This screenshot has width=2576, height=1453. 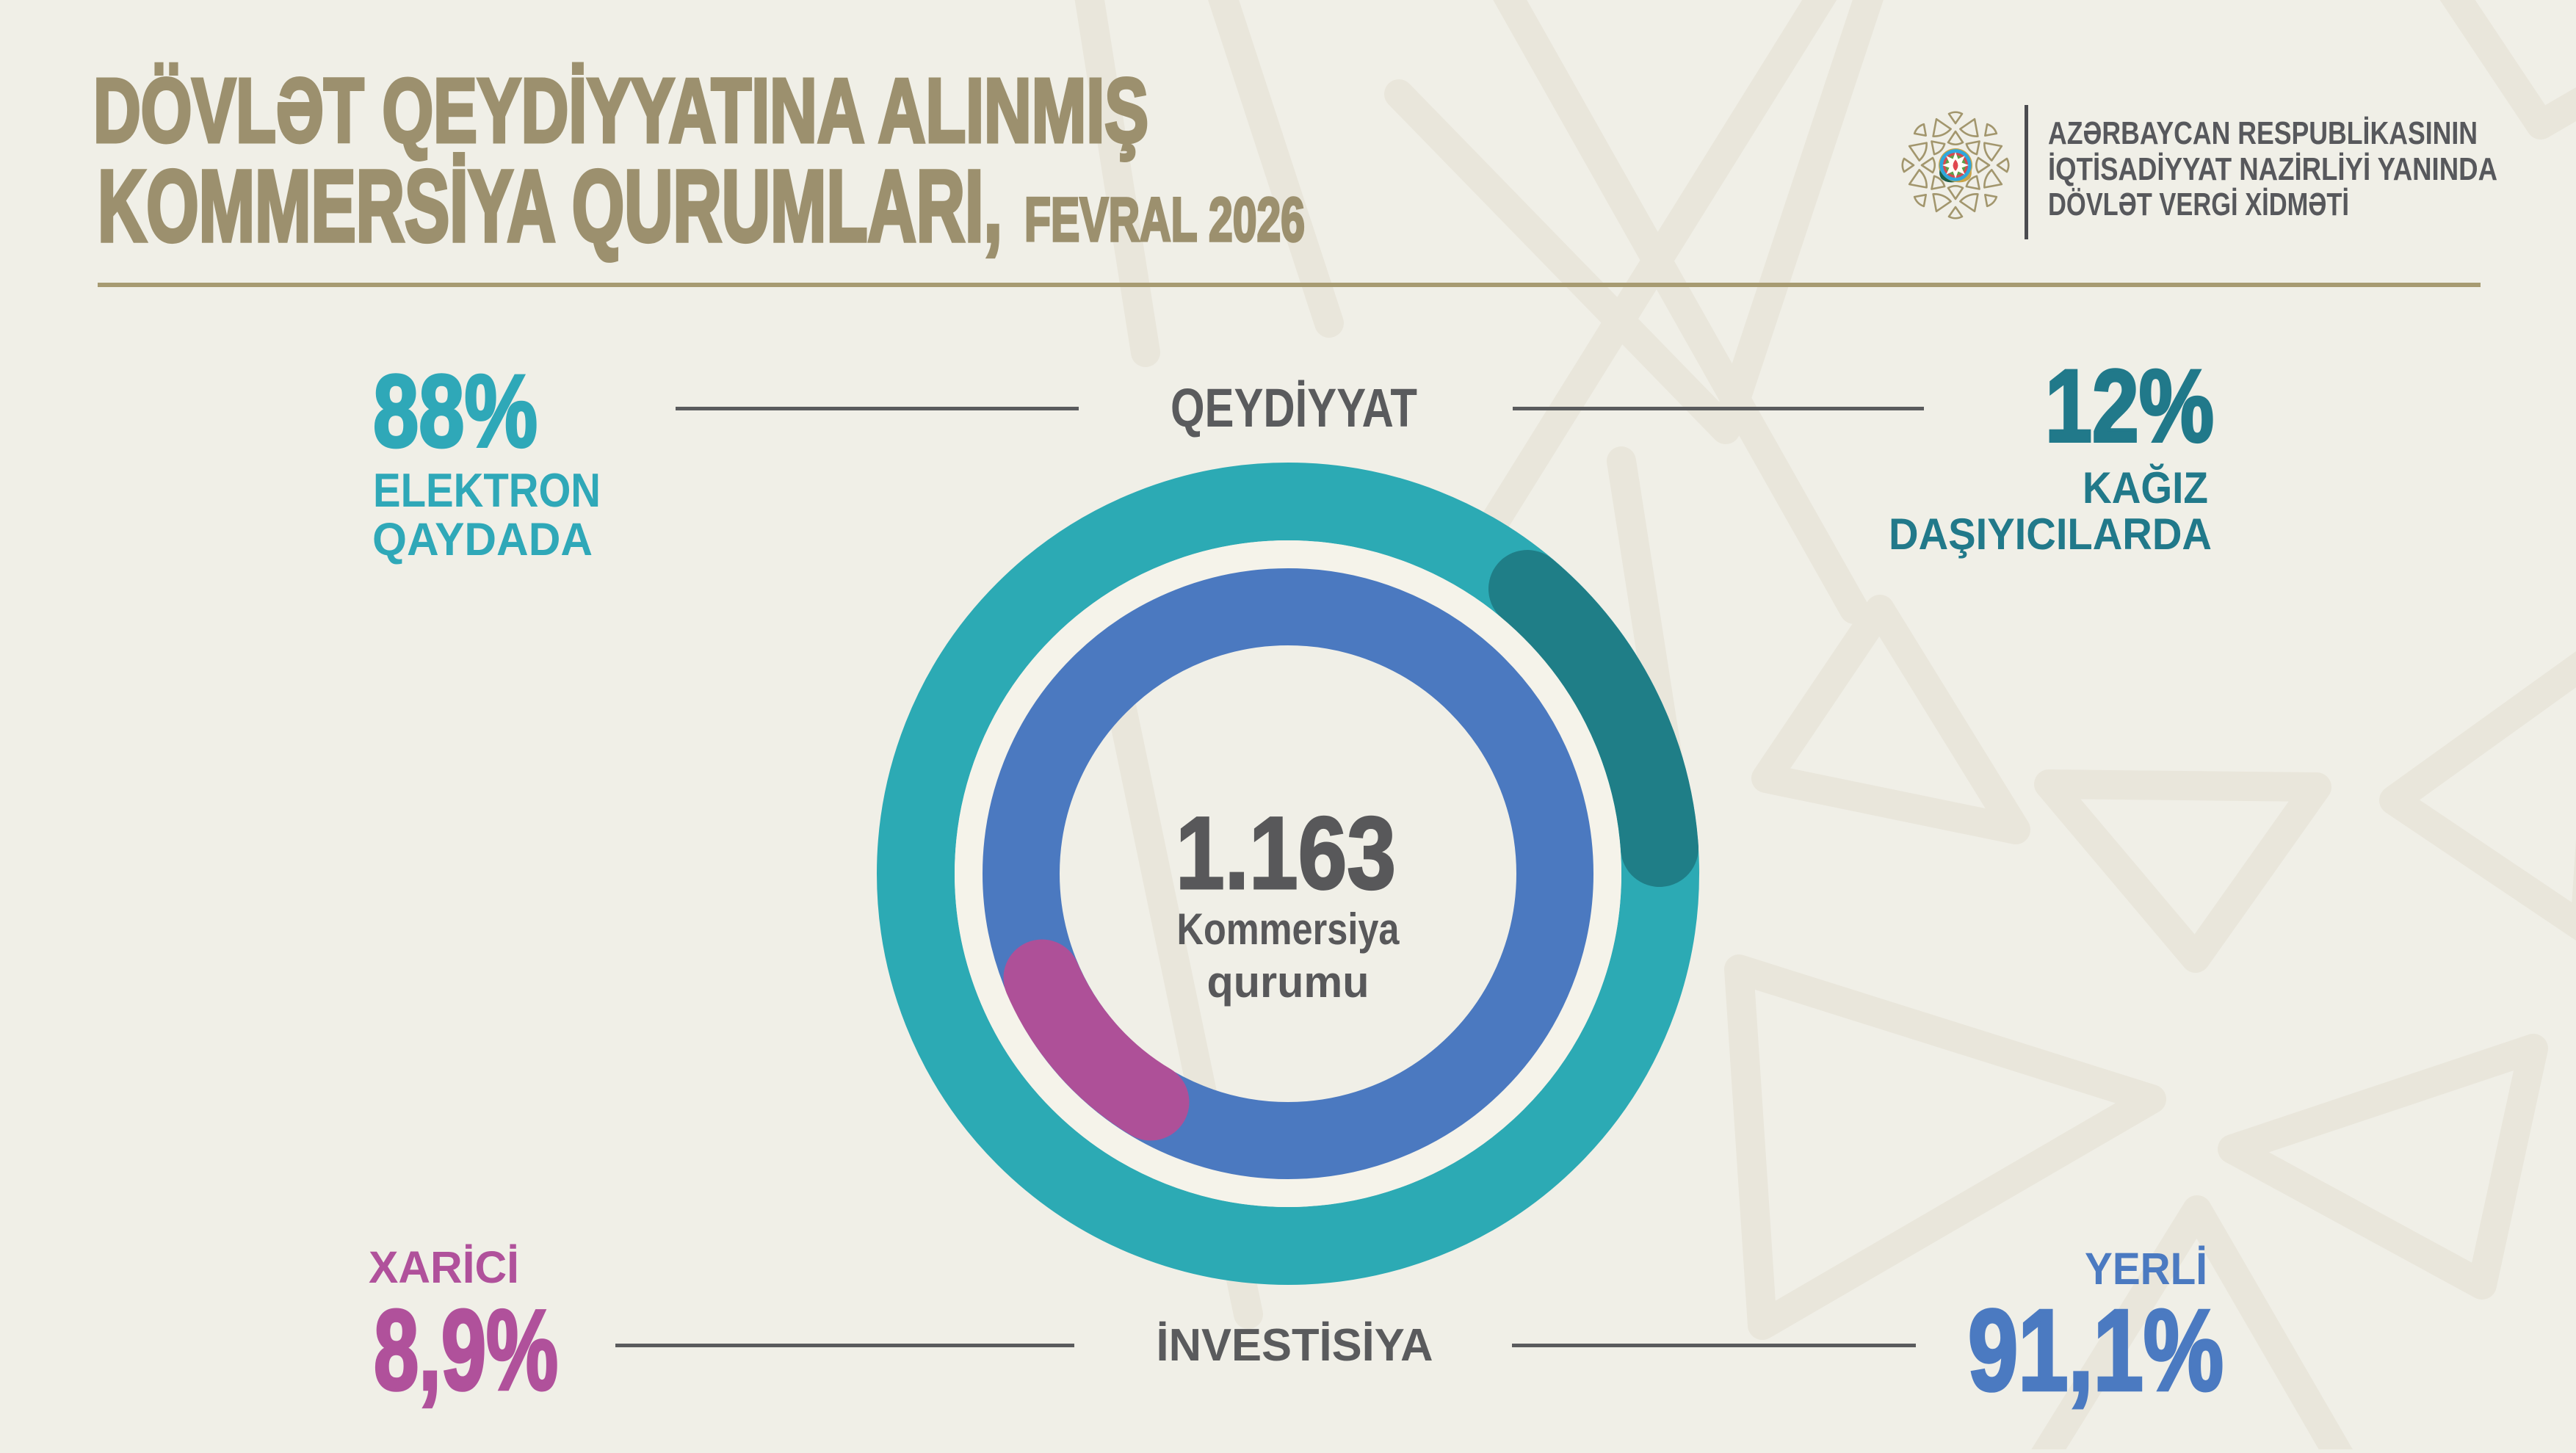 What do you see at coordinates (466, 1349) in the screenshot?
I see `svg-text: 8,9%` at bounding box center [466, 1349].